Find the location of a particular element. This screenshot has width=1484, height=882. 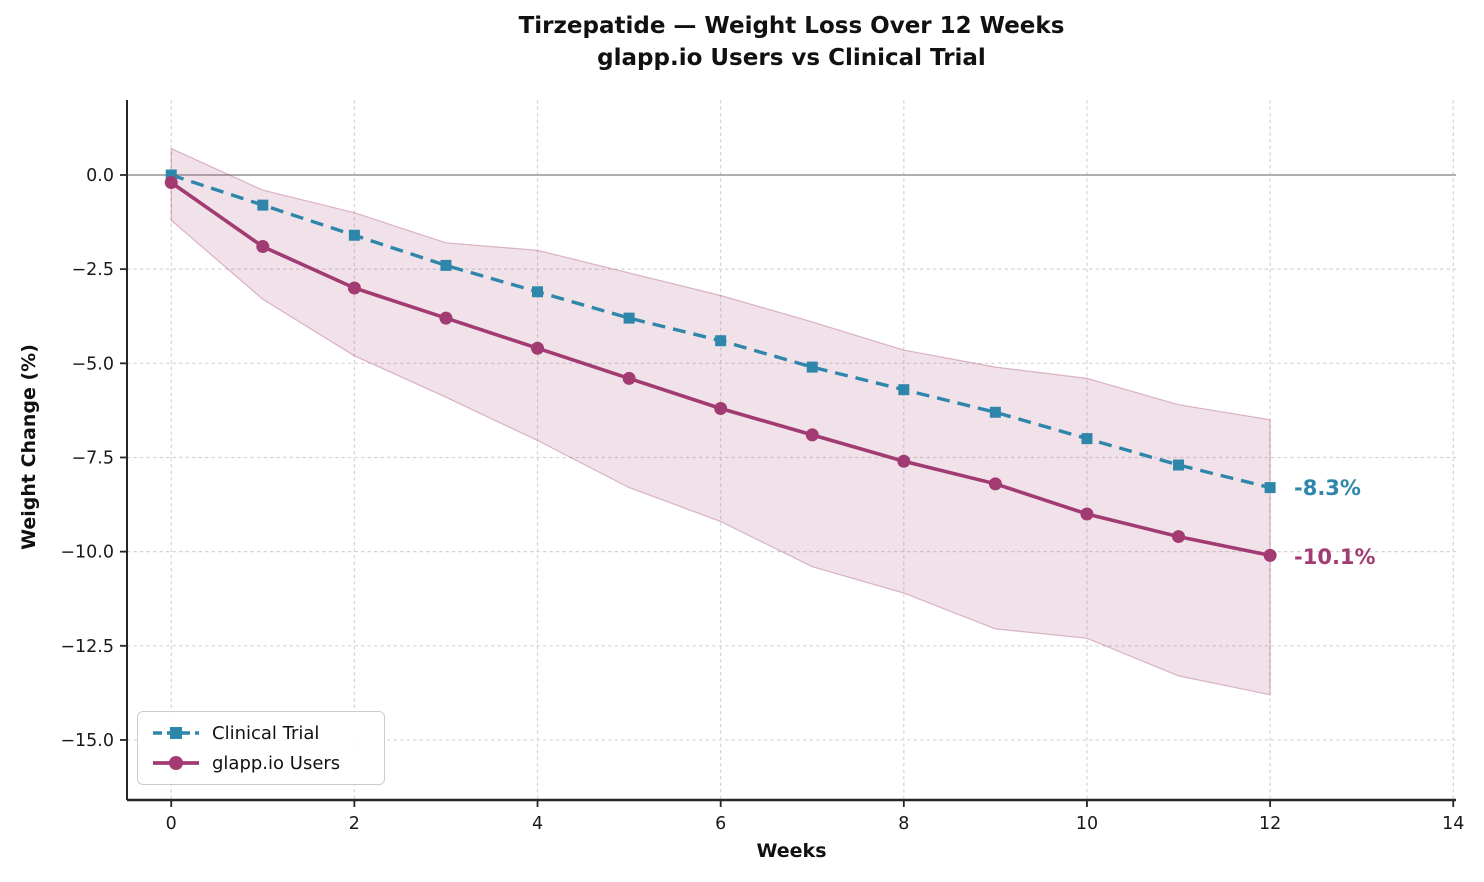

x-tick-label: 0 is located at coordinates (171, 824).